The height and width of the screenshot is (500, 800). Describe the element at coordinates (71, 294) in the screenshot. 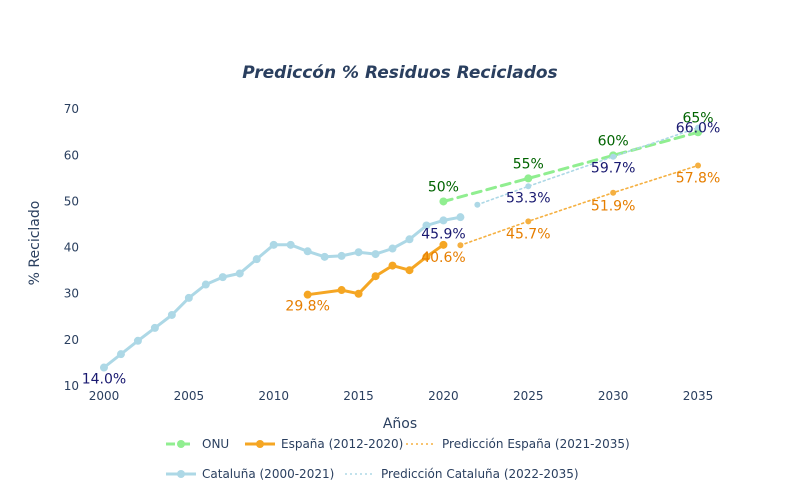

I see `y-tick-label: 30` at that location.